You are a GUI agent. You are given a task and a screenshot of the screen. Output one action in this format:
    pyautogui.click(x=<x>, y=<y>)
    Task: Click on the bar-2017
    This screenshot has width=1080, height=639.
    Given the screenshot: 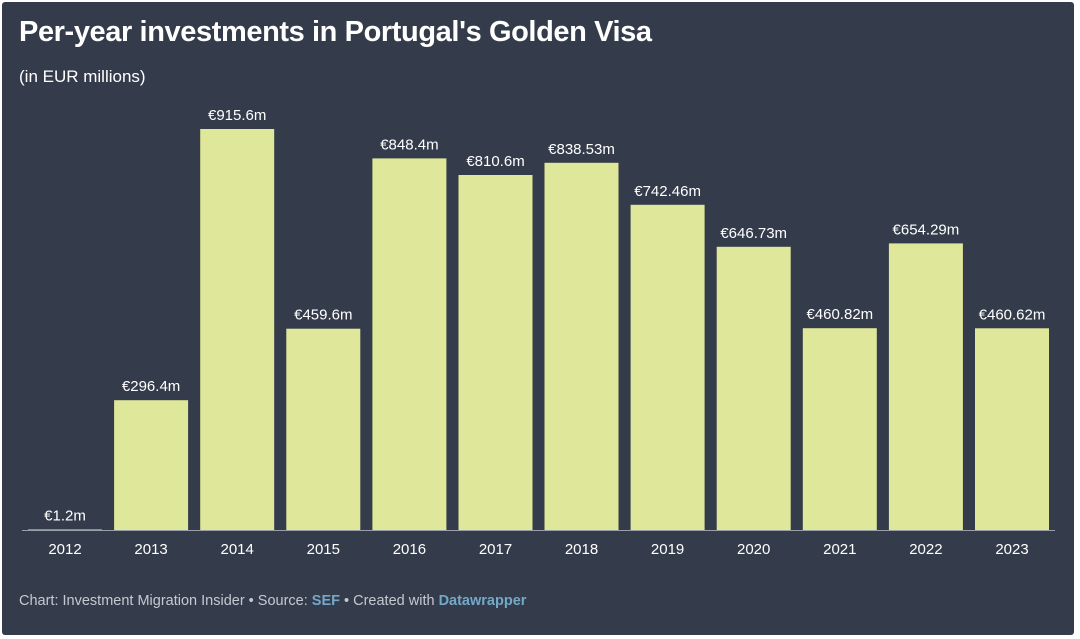 What is the action you would take?
    pyautogui.click(x=495, y=352)
    